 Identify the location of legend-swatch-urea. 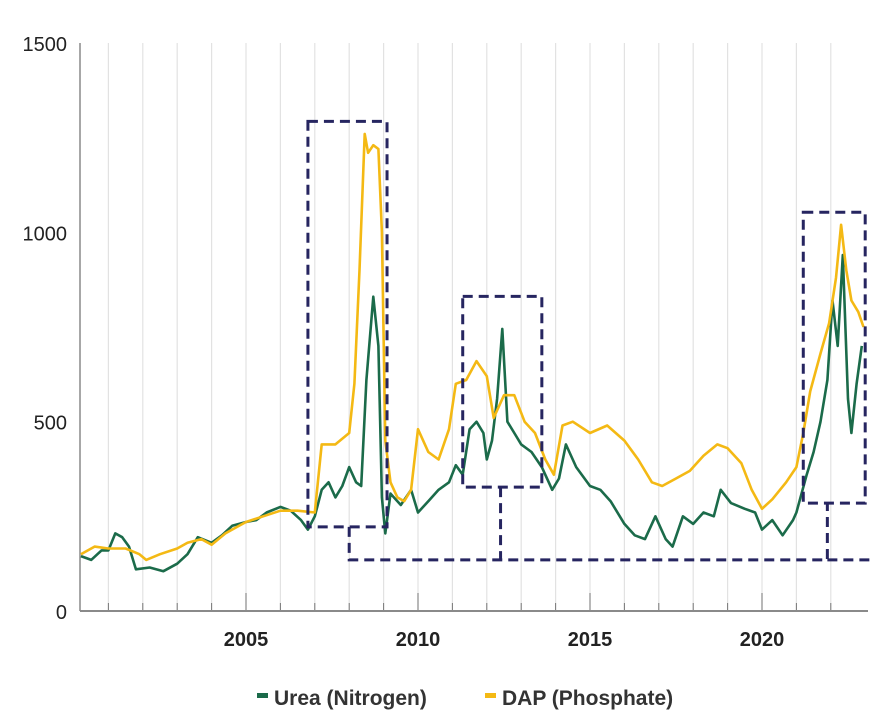
(262, 695).